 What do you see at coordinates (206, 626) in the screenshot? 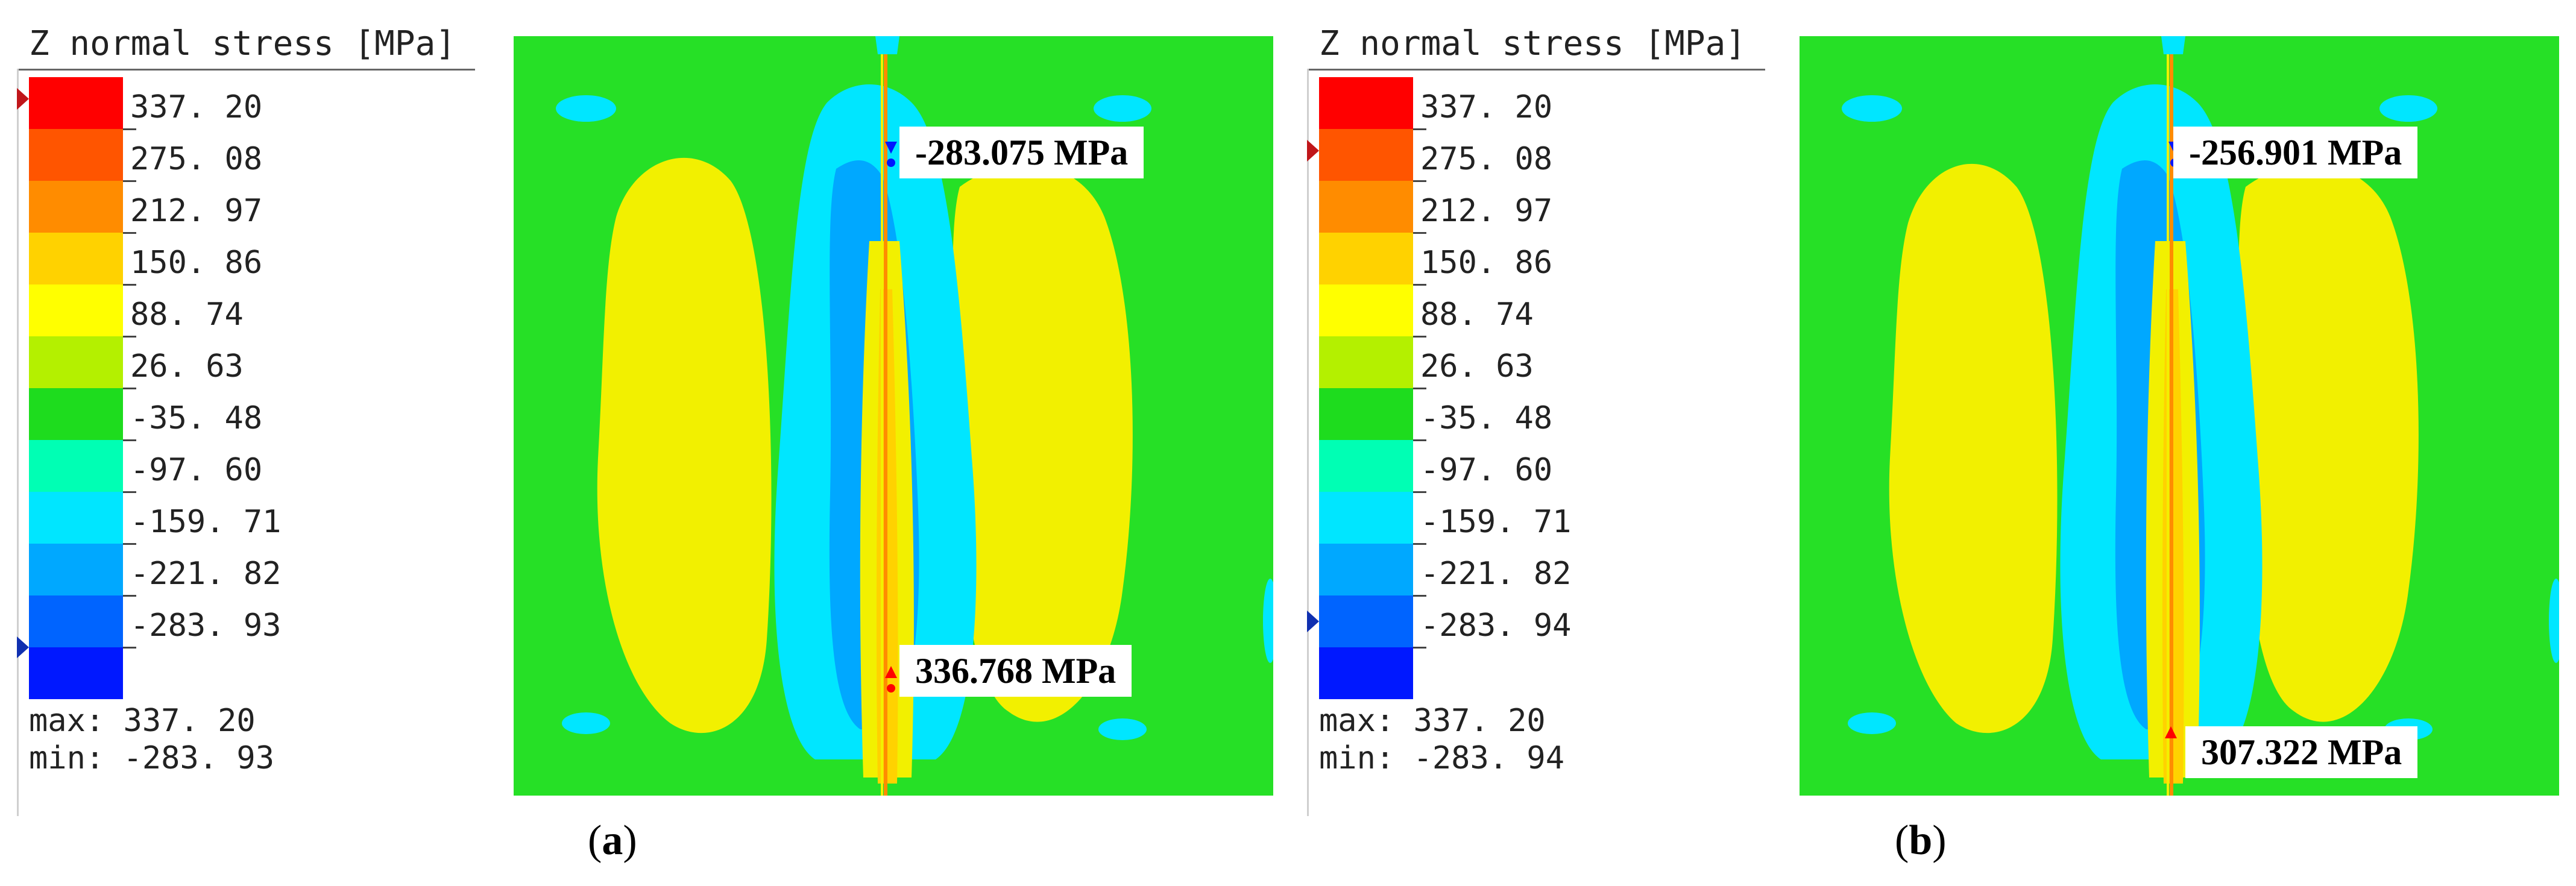
I see `tick-label: -283. 93` at bounding box center [206, 626].